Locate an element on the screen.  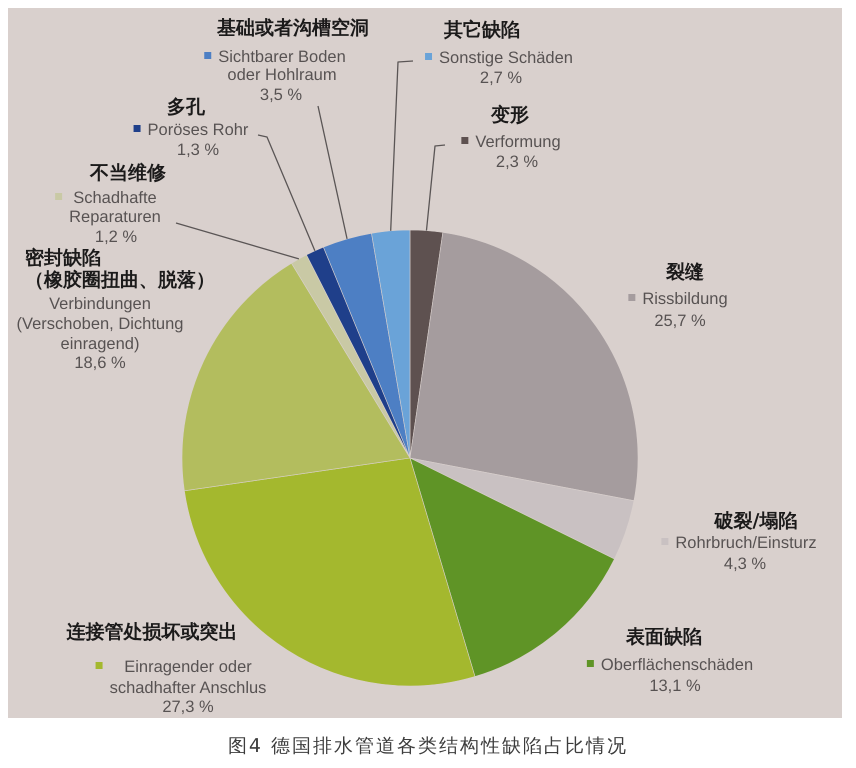
data-label: 25,7 % is located at coordinates (680, 321).